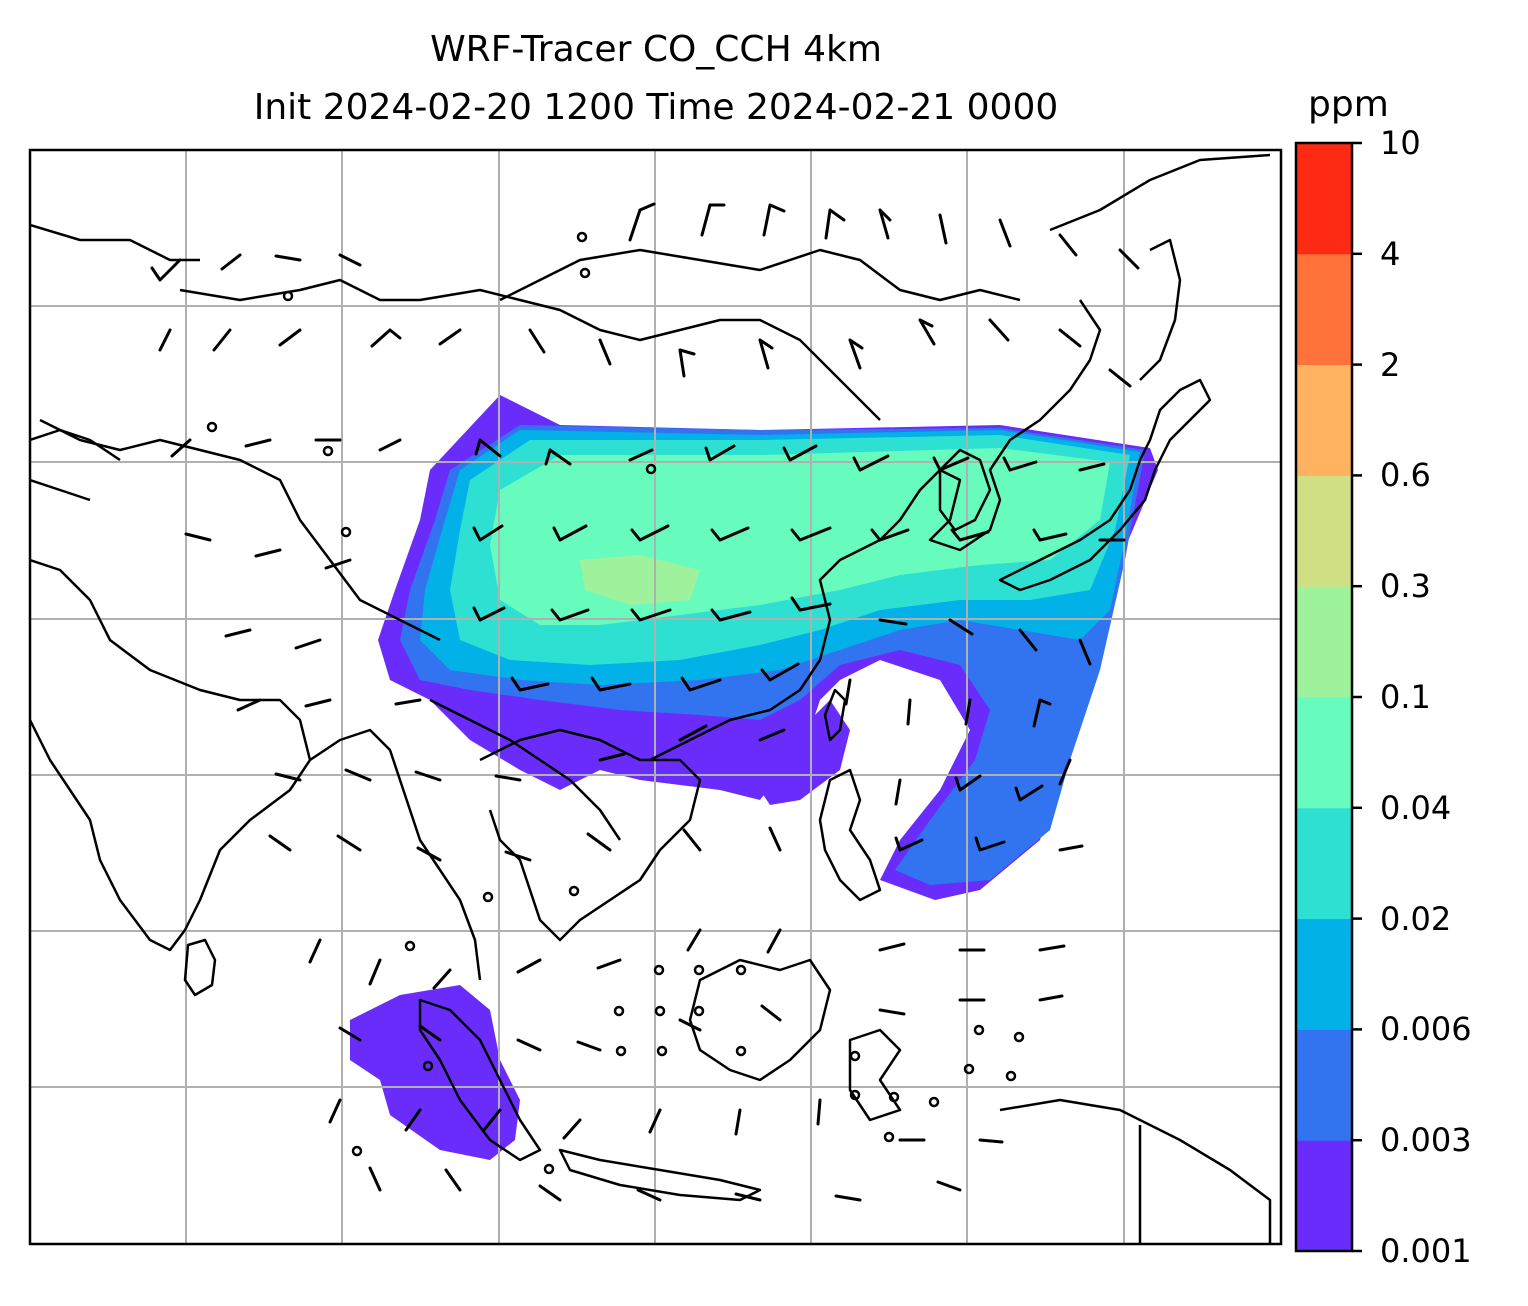 The image size is (1528, 1306). What do you see at coordinates (760, 1020) in the screenshot?
I see `coast-borneo` at bounding box center [760, 1020].